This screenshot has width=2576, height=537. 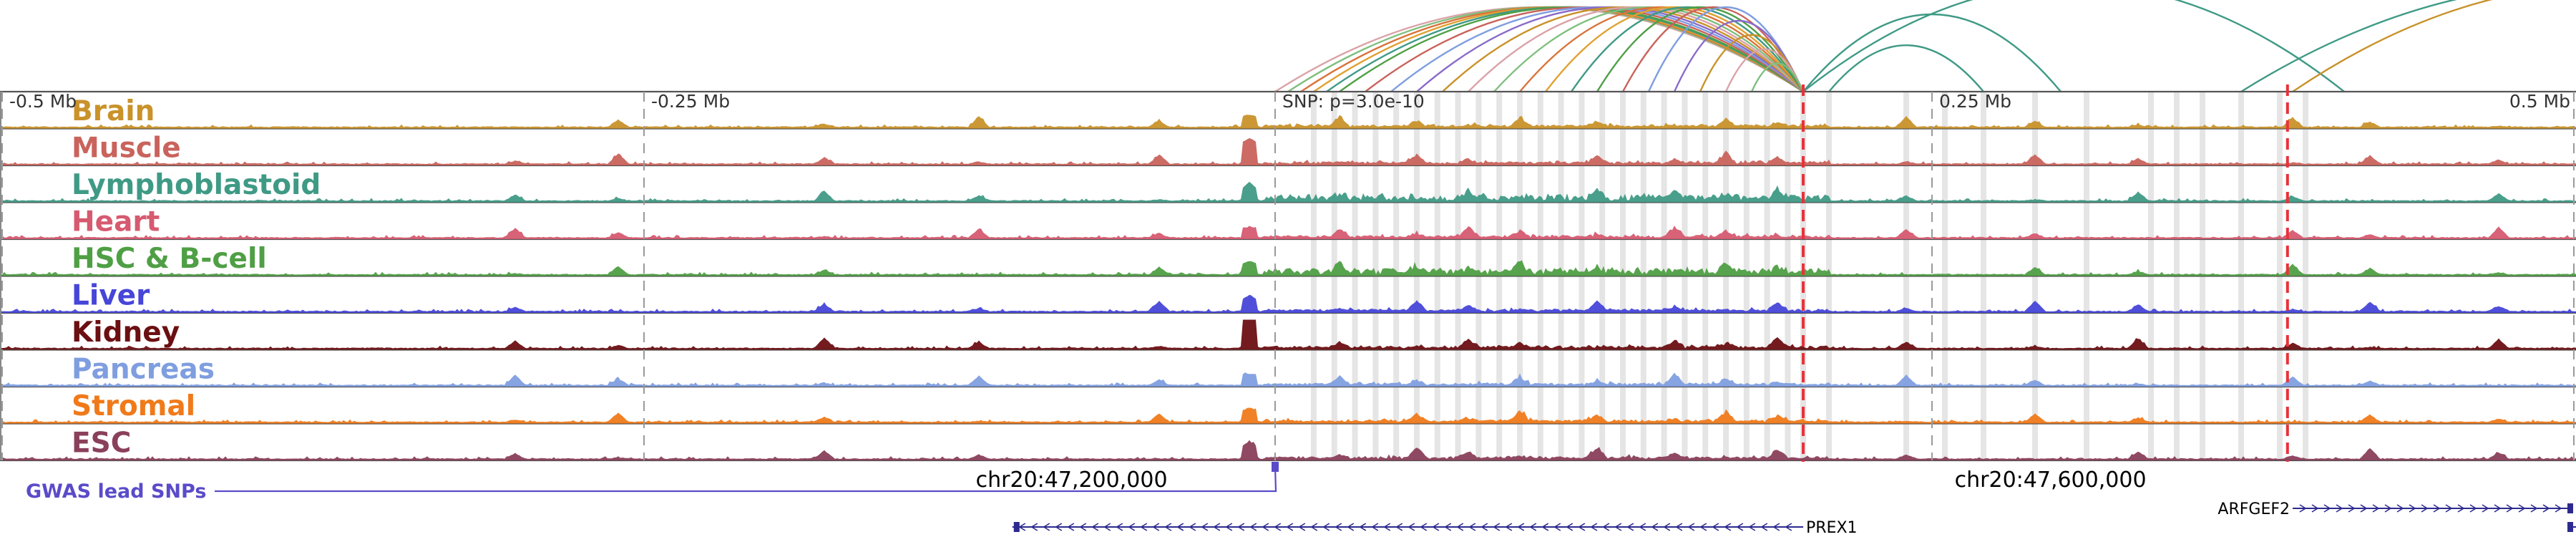 I want to click on coordinate-label: chr20:47,200,000, so click(x=1072, y=480).